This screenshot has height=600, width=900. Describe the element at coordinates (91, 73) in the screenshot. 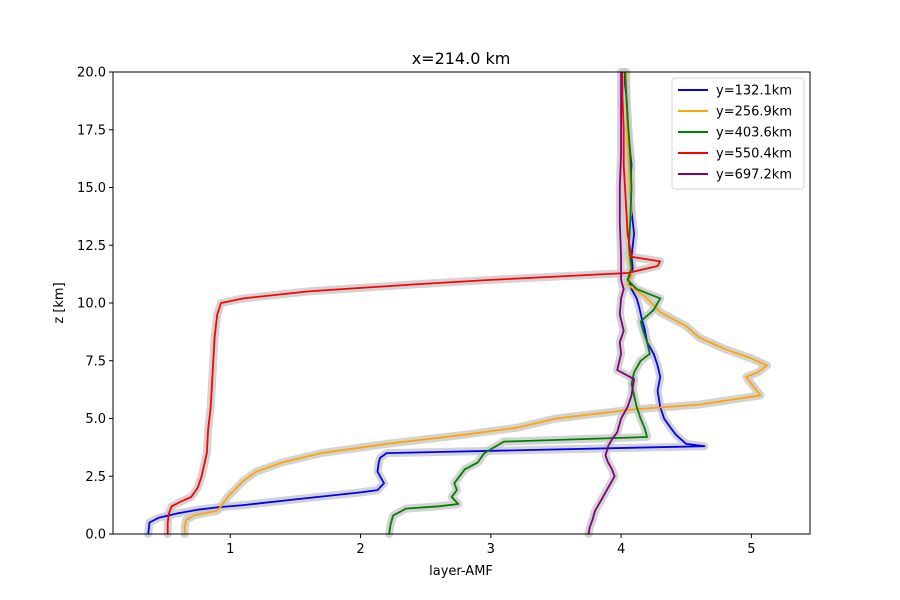

I see `y-tick-label: 20.0` at that location.